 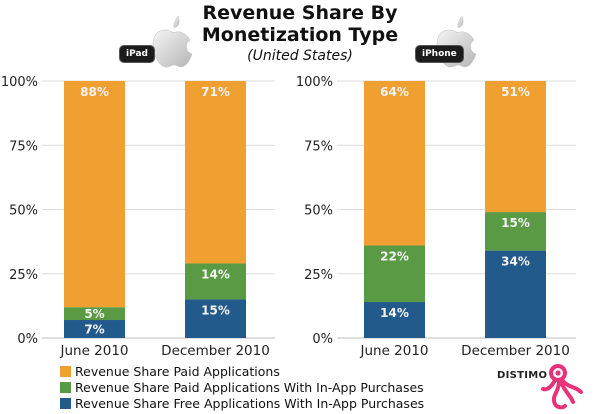 I want to click on data-label: 71%, so click(x=215, y=92).